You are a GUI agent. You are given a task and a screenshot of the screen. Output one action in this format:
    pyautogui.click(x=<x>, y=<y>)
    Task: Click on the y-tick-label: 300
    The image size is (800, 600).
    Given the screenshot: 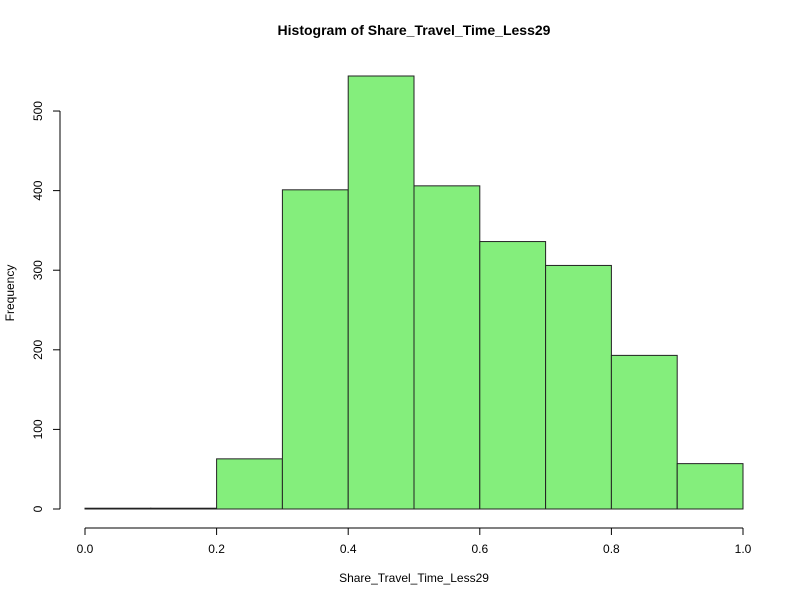 What is the action you would take?
    pyautogui.click(x=38, y=270)
    